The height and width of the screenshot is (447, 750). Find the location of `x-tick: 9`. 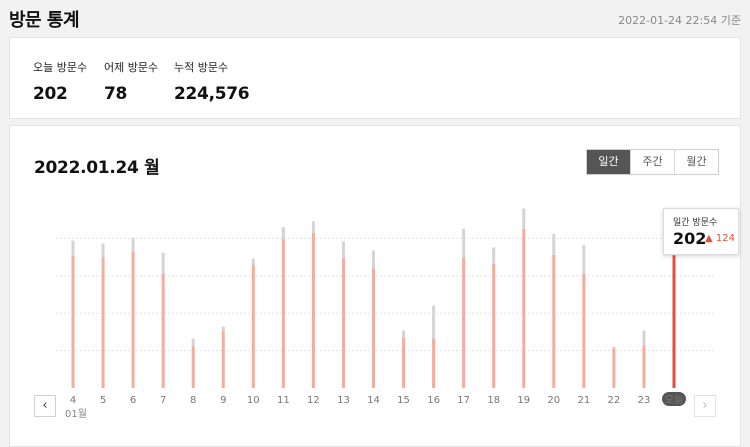

x-tick: 9 is located at coordinates (223, 400).